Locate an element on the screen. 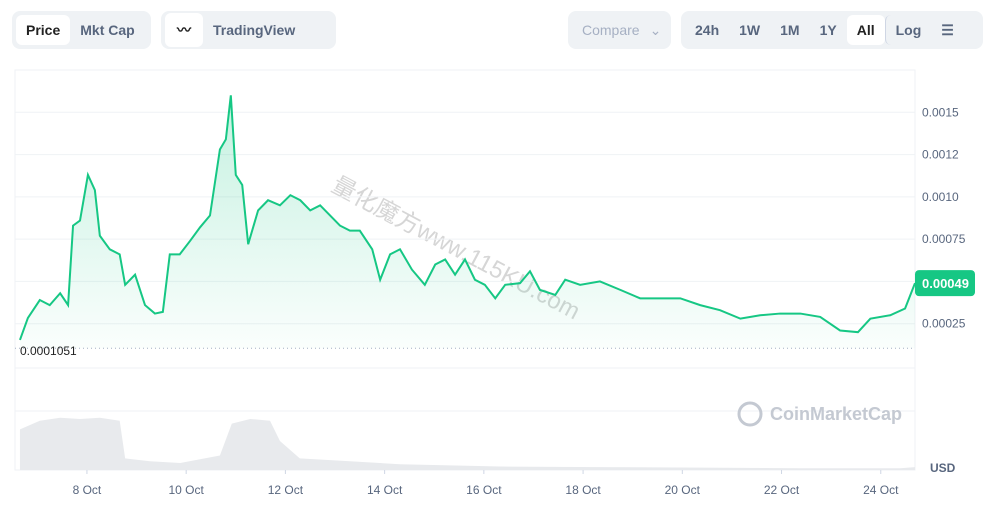 This screenshot has height=524, width=1000. price-badge is located at coordinates (945, 283).